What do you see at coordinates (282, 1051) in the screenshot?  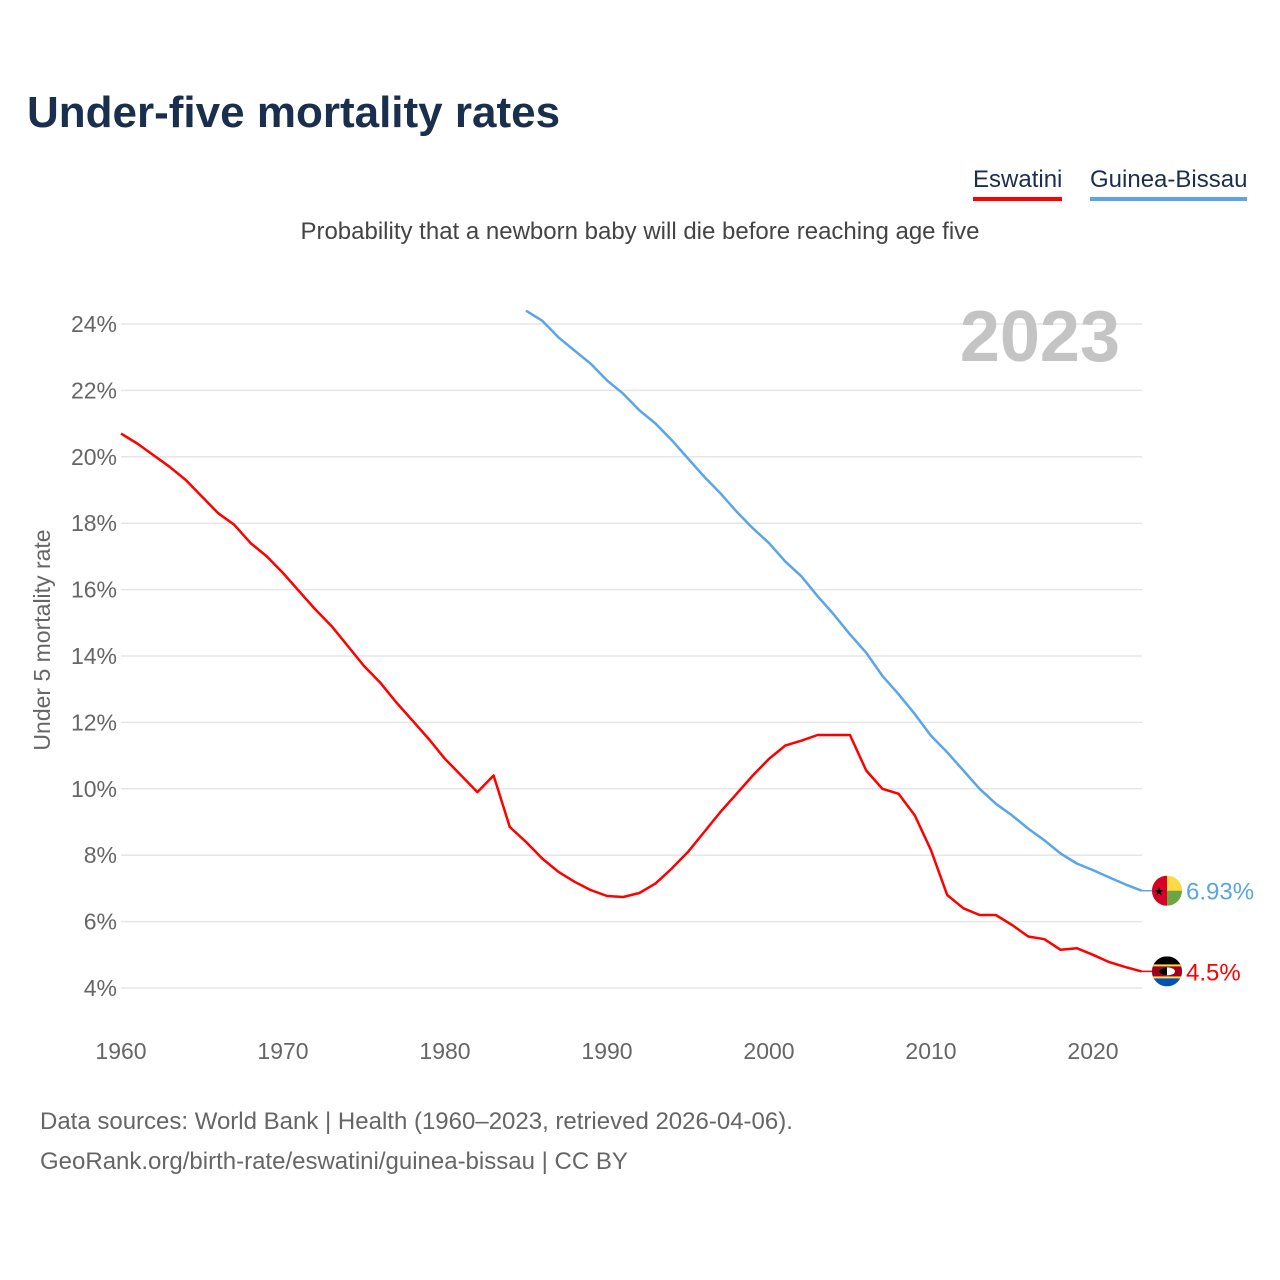 I see `x-tick-label: 1970` at bounding box center [282, 1051].